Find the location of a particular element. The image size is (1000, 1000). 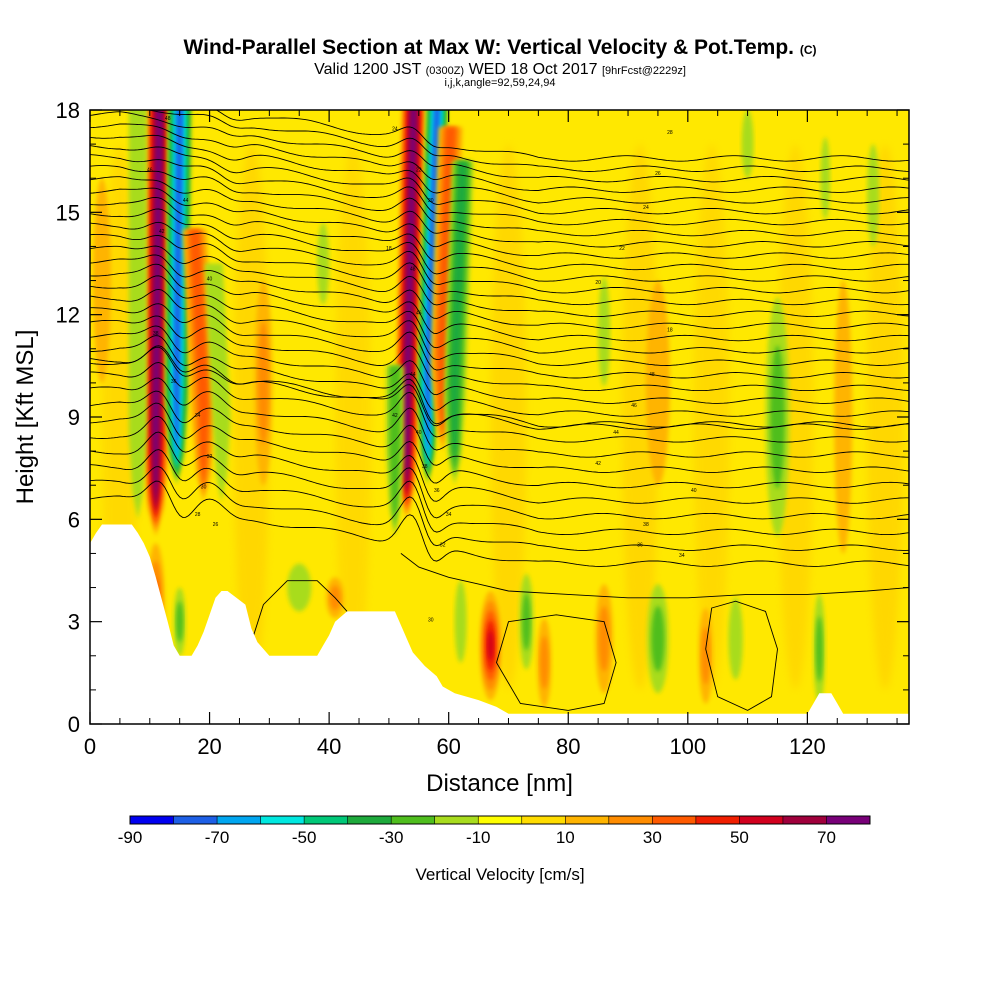

colorbar-label: -30 is located at coordinates (391, 837).